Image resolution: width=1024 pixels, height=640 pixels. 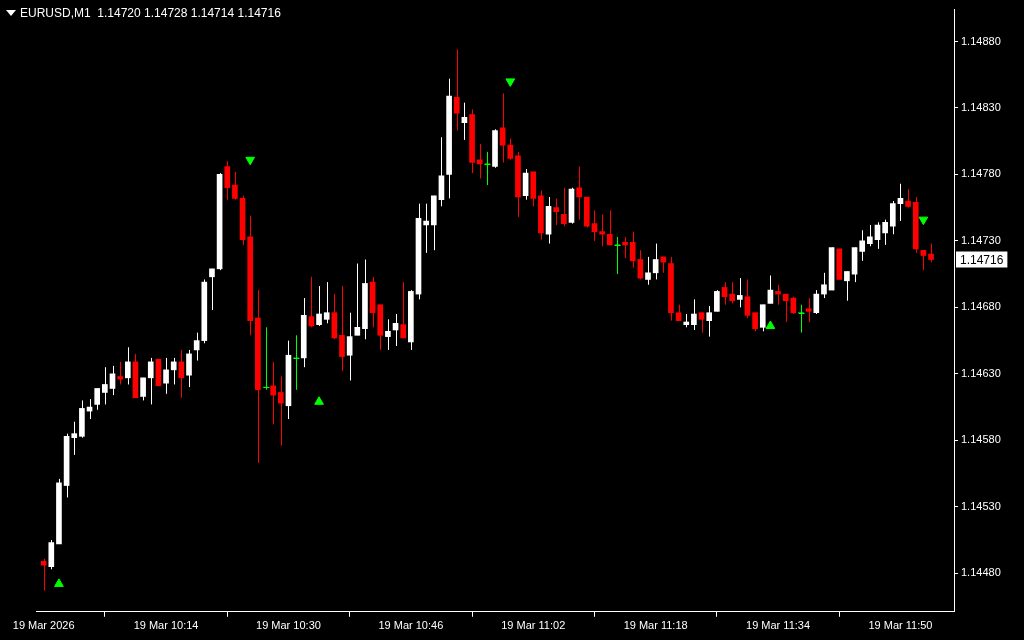 I want to click on y-tick-label: 1.14530, so click(x=981, y=505).